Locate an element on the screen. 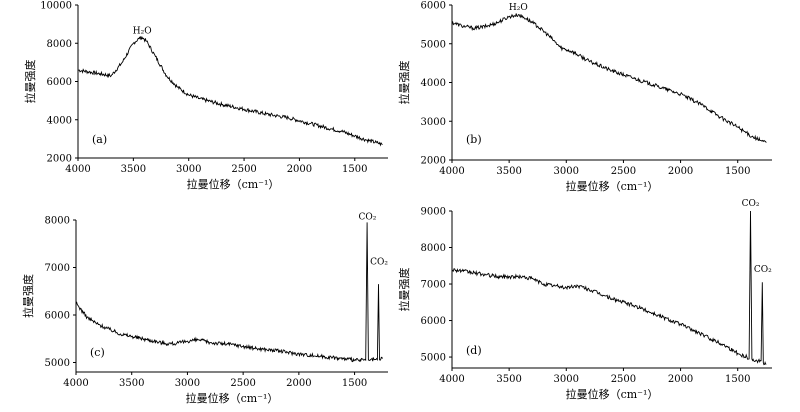  y-tick-label: 3000 is located at coordinates (433, 122).